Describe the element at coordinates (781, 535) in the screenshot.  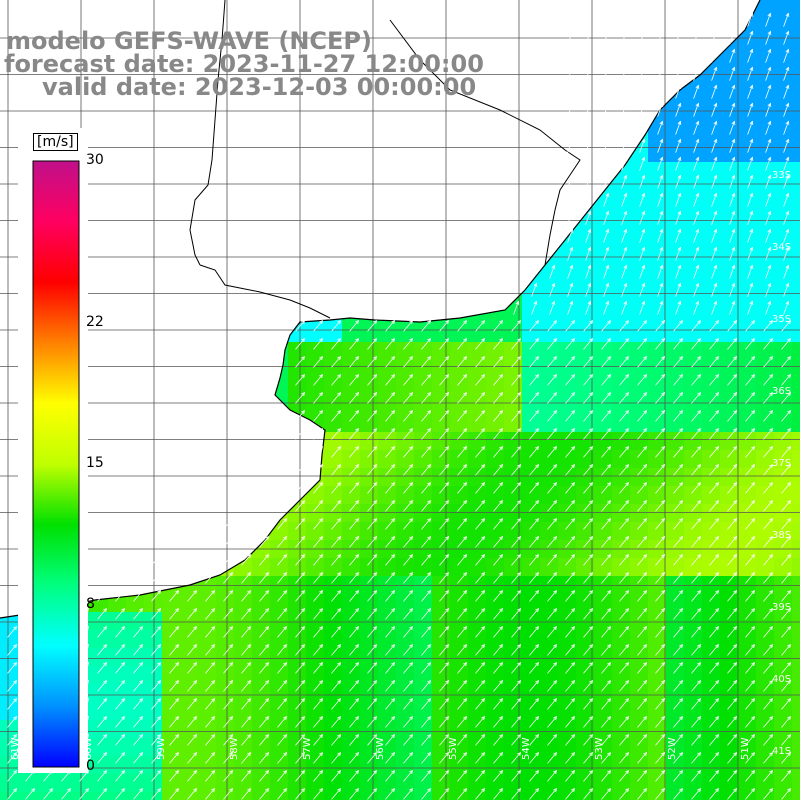
I see `lat-label: 38S` at that location.